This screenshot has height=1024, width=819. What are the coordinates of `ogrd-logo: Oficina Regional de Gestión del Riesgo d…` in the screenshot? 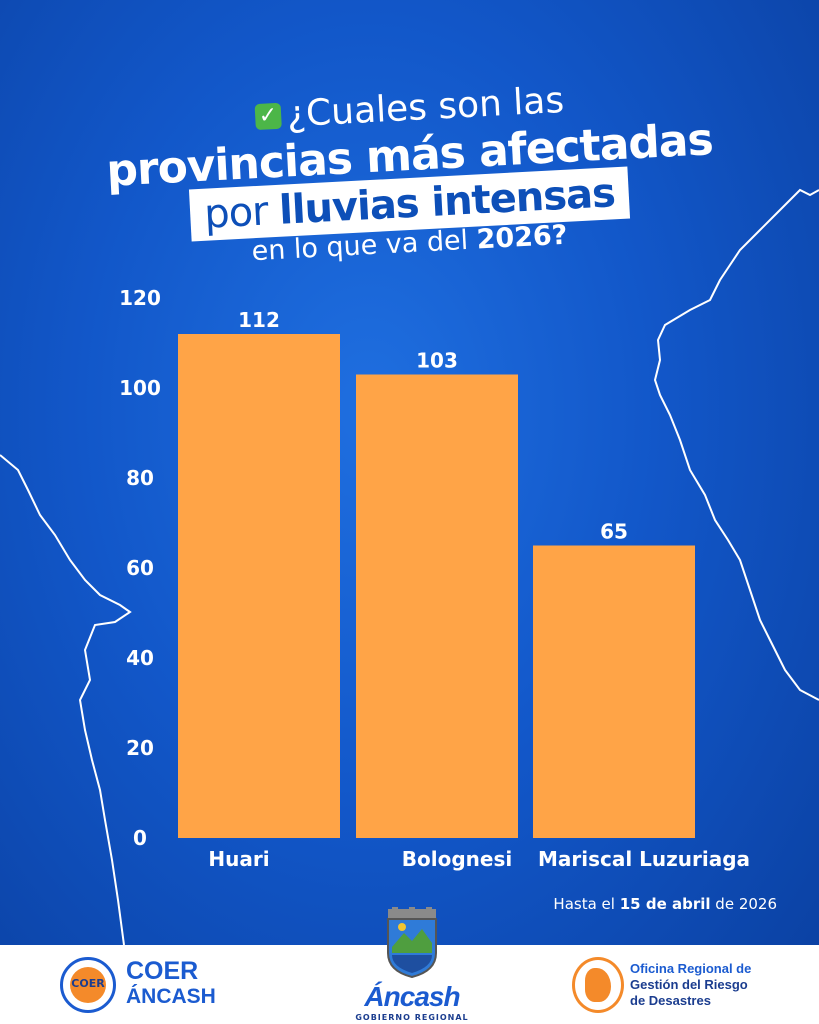 It's located at (682, 985).